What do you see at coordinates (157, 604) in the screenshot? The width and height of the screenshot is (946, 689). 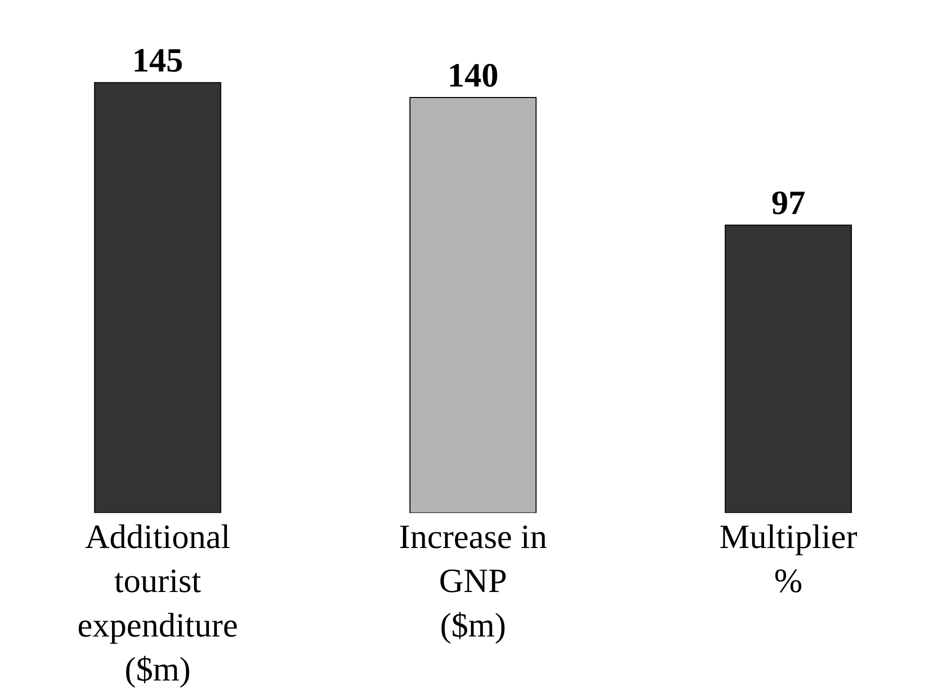 I see `x-tick-label: Additional tourist expenditure ($m)` at bounding box center [157, 604].